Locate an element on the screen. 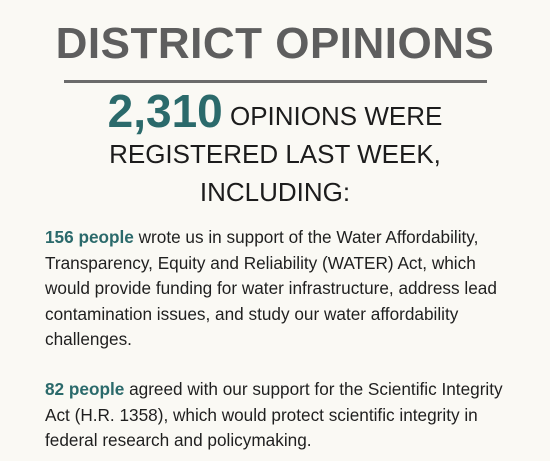 This screenshot has height=461, width=550. headline-line-3: INCLUDING: is located at coordinates (275, 192).